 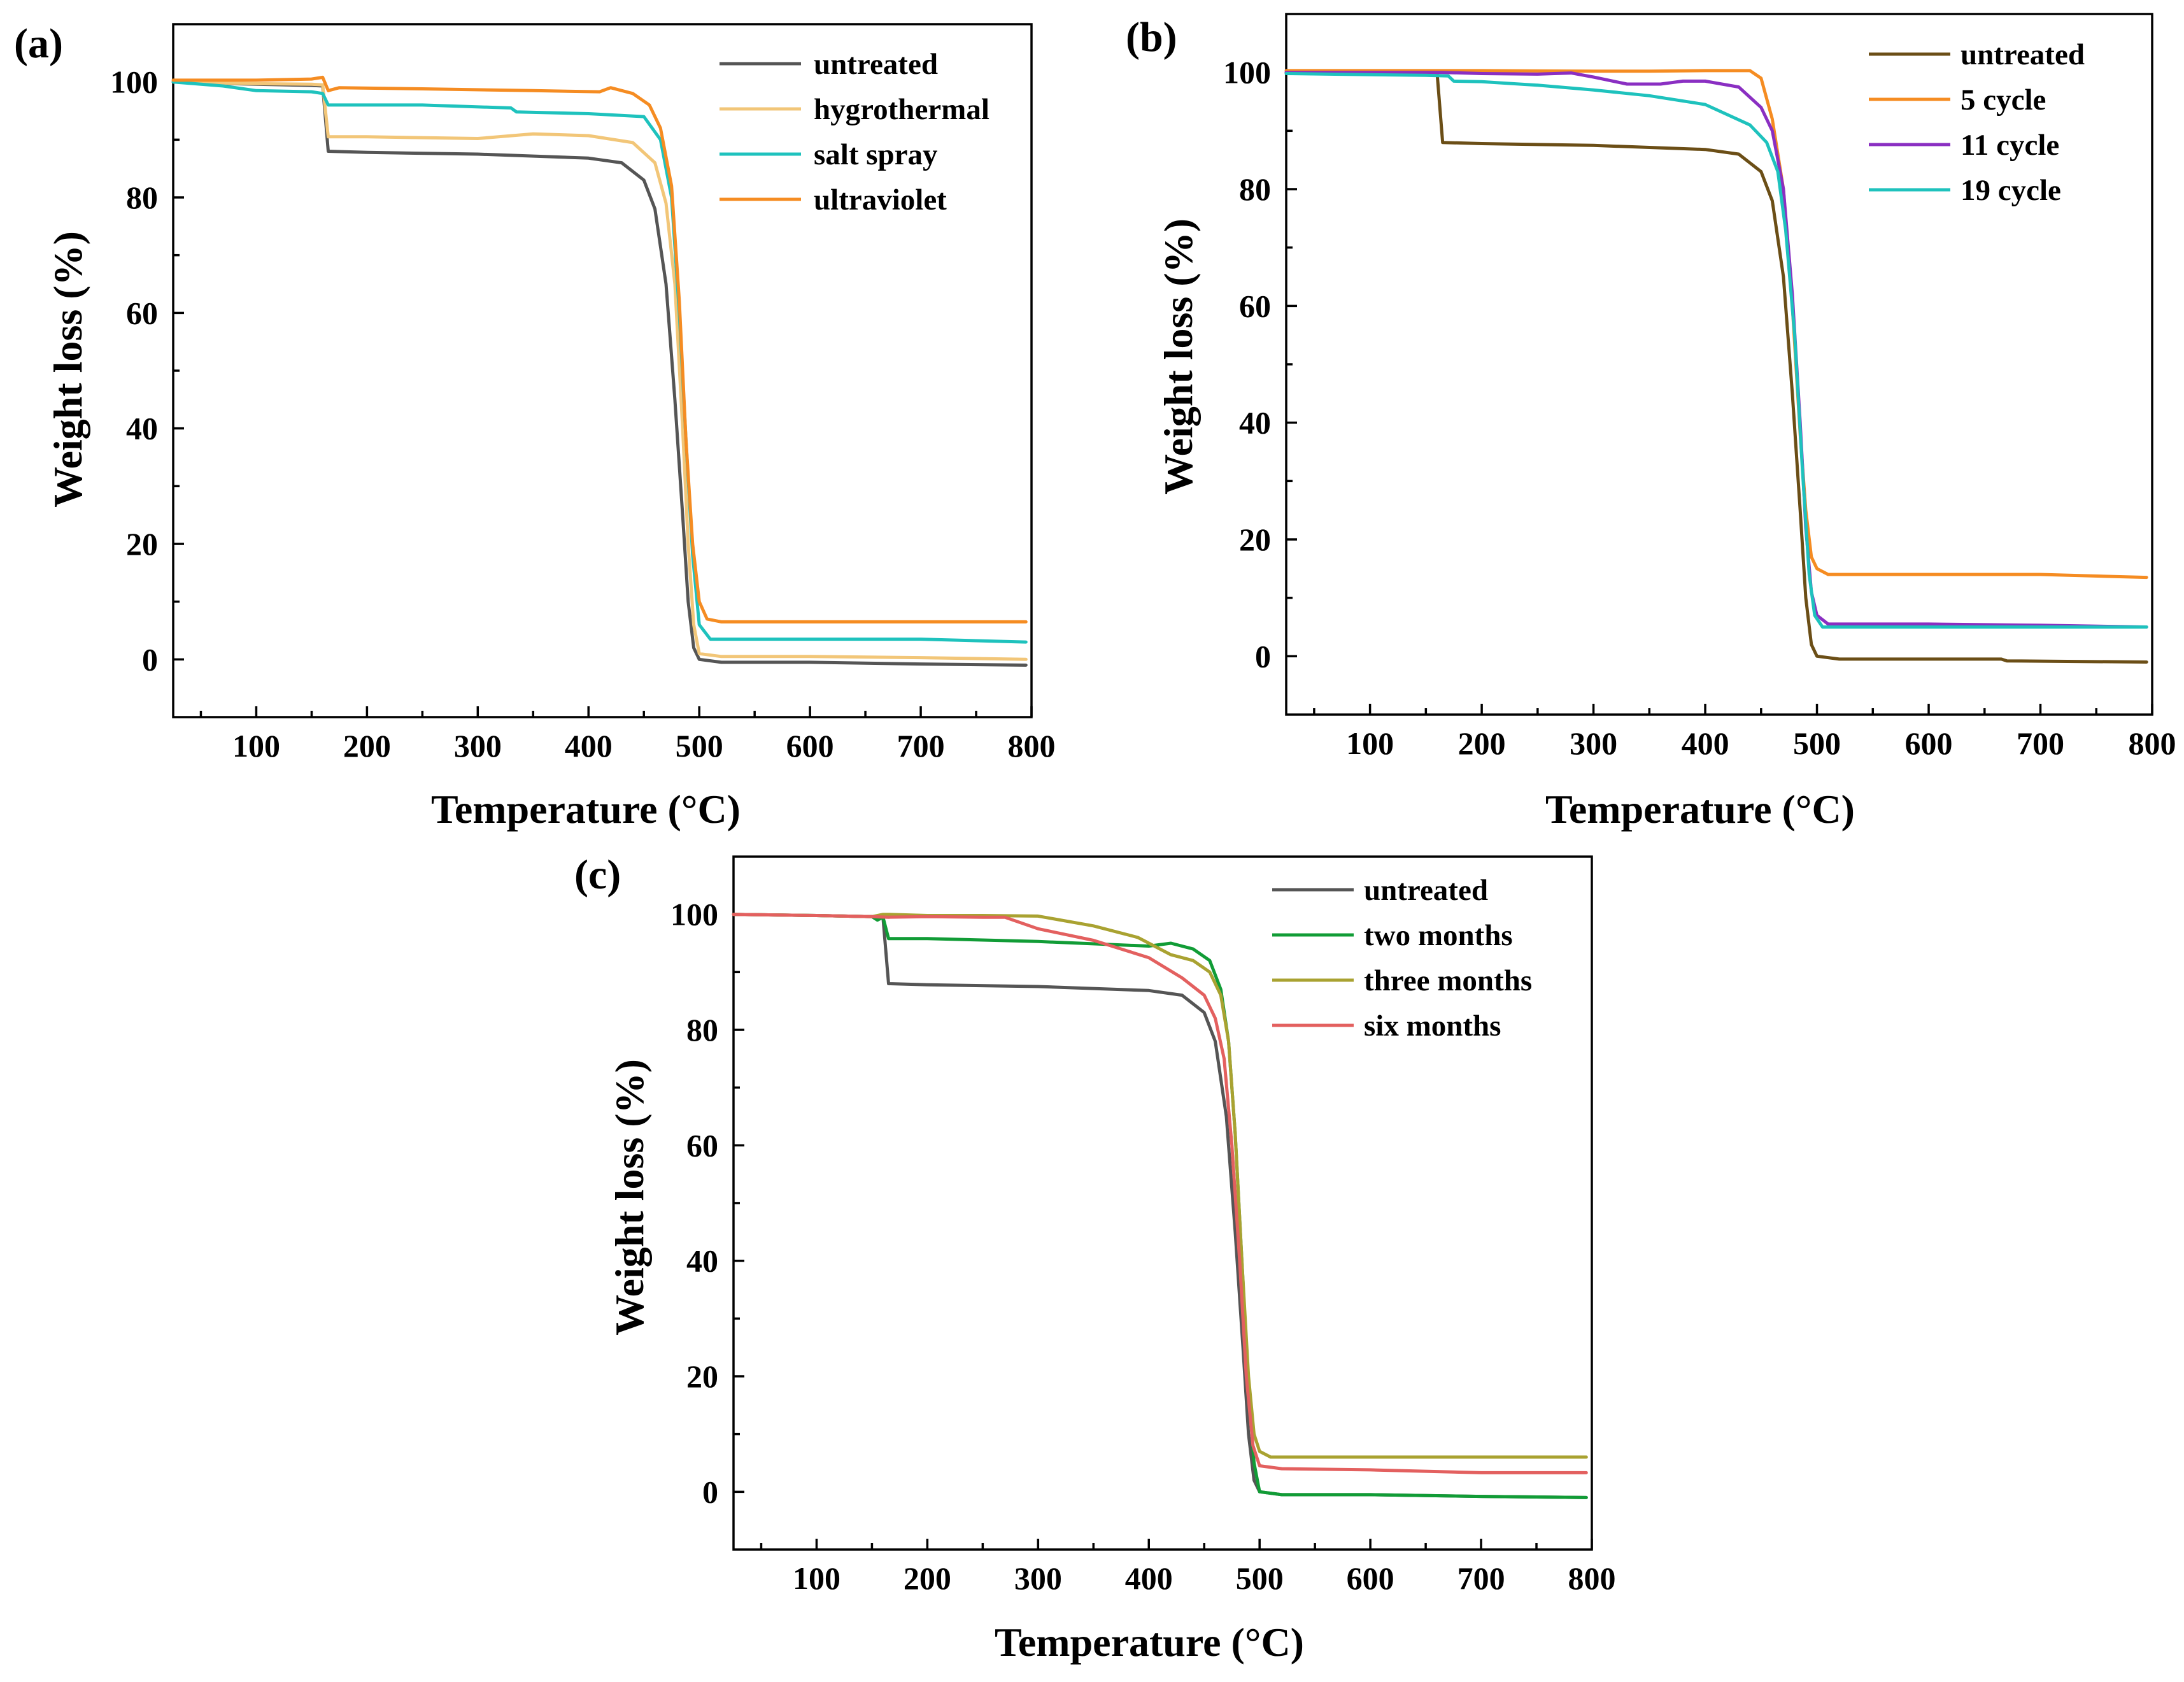 I want to click on legend-label-19-cycle: 19 cycle, so click(x=2011, y=190).